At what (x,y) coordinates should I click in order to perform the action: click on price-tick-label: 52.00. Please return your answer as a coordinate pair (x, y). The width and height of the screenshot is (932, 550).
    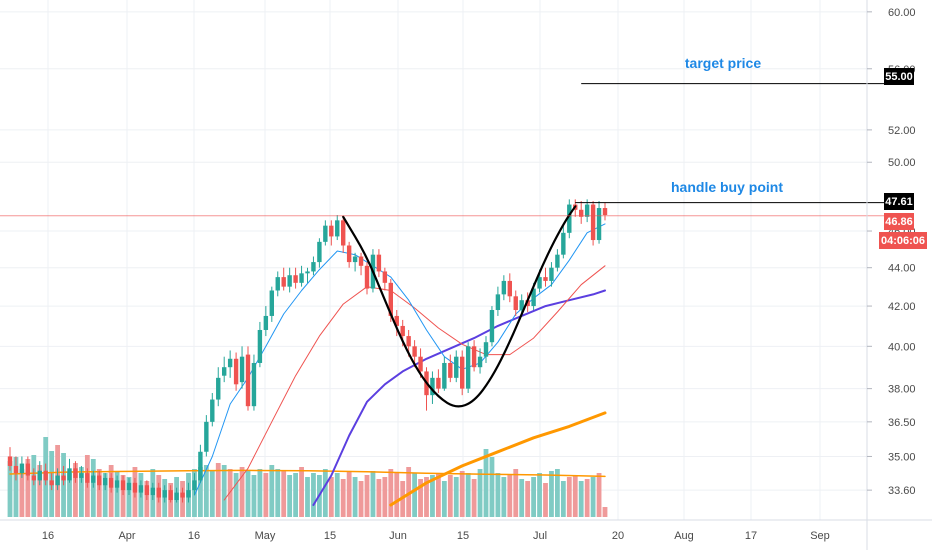
    Looking at the image, I should click on (902, 131).